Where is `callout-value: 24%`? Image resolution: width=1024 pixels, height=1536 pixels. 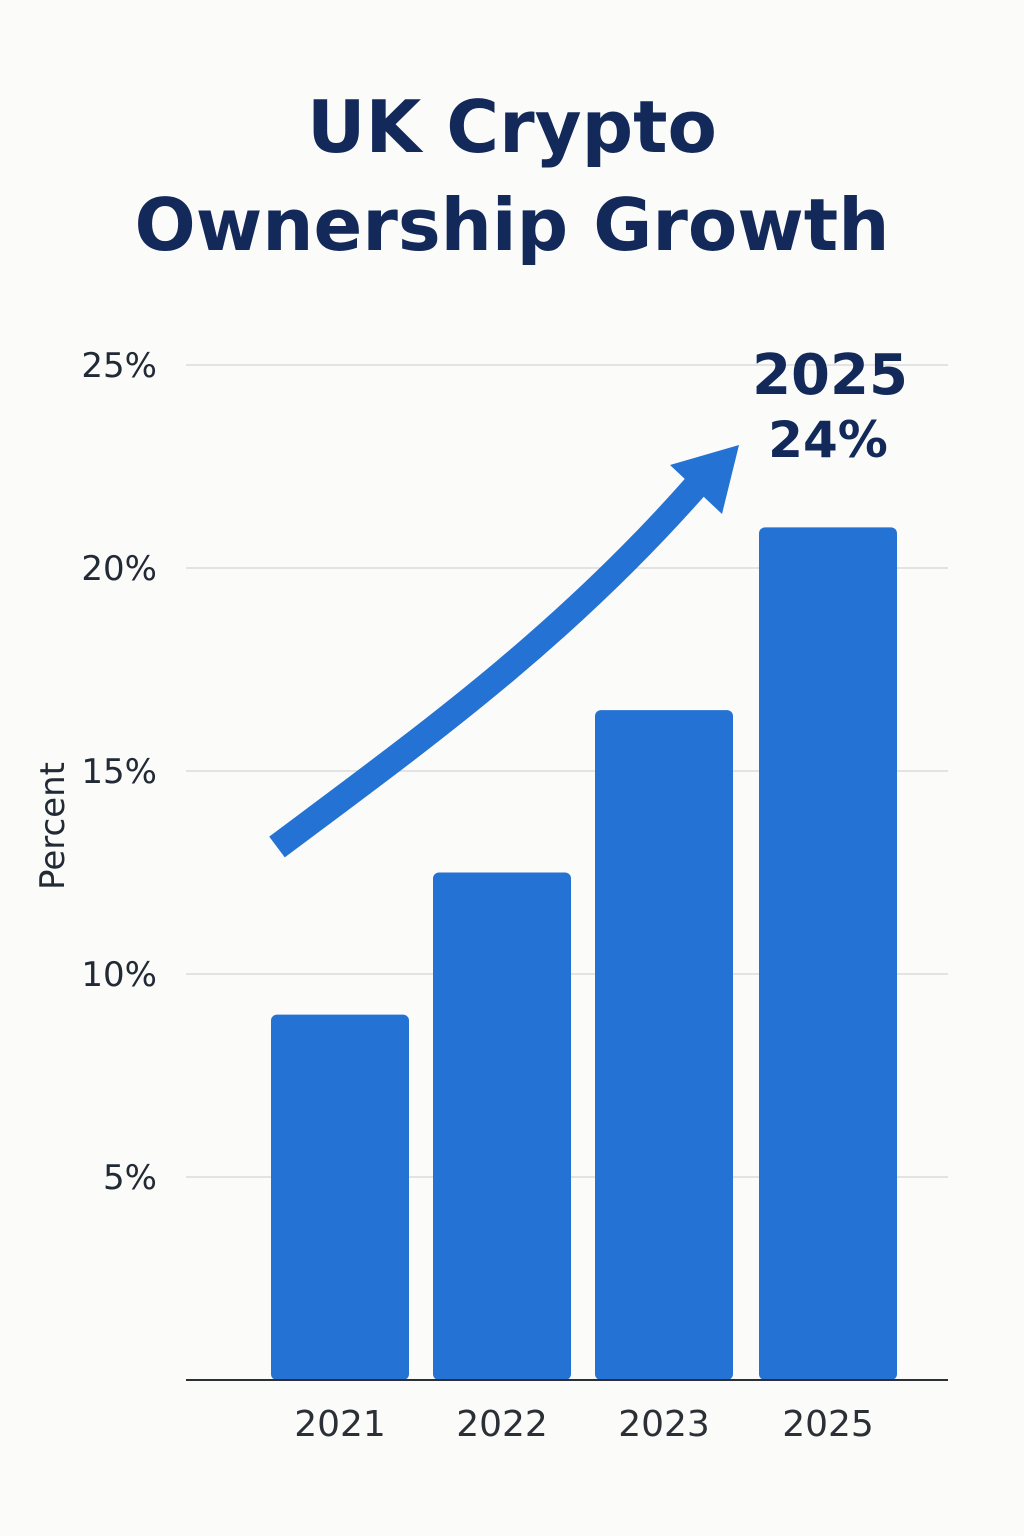
callout-value: 24% is located at coordinates (828, 440).